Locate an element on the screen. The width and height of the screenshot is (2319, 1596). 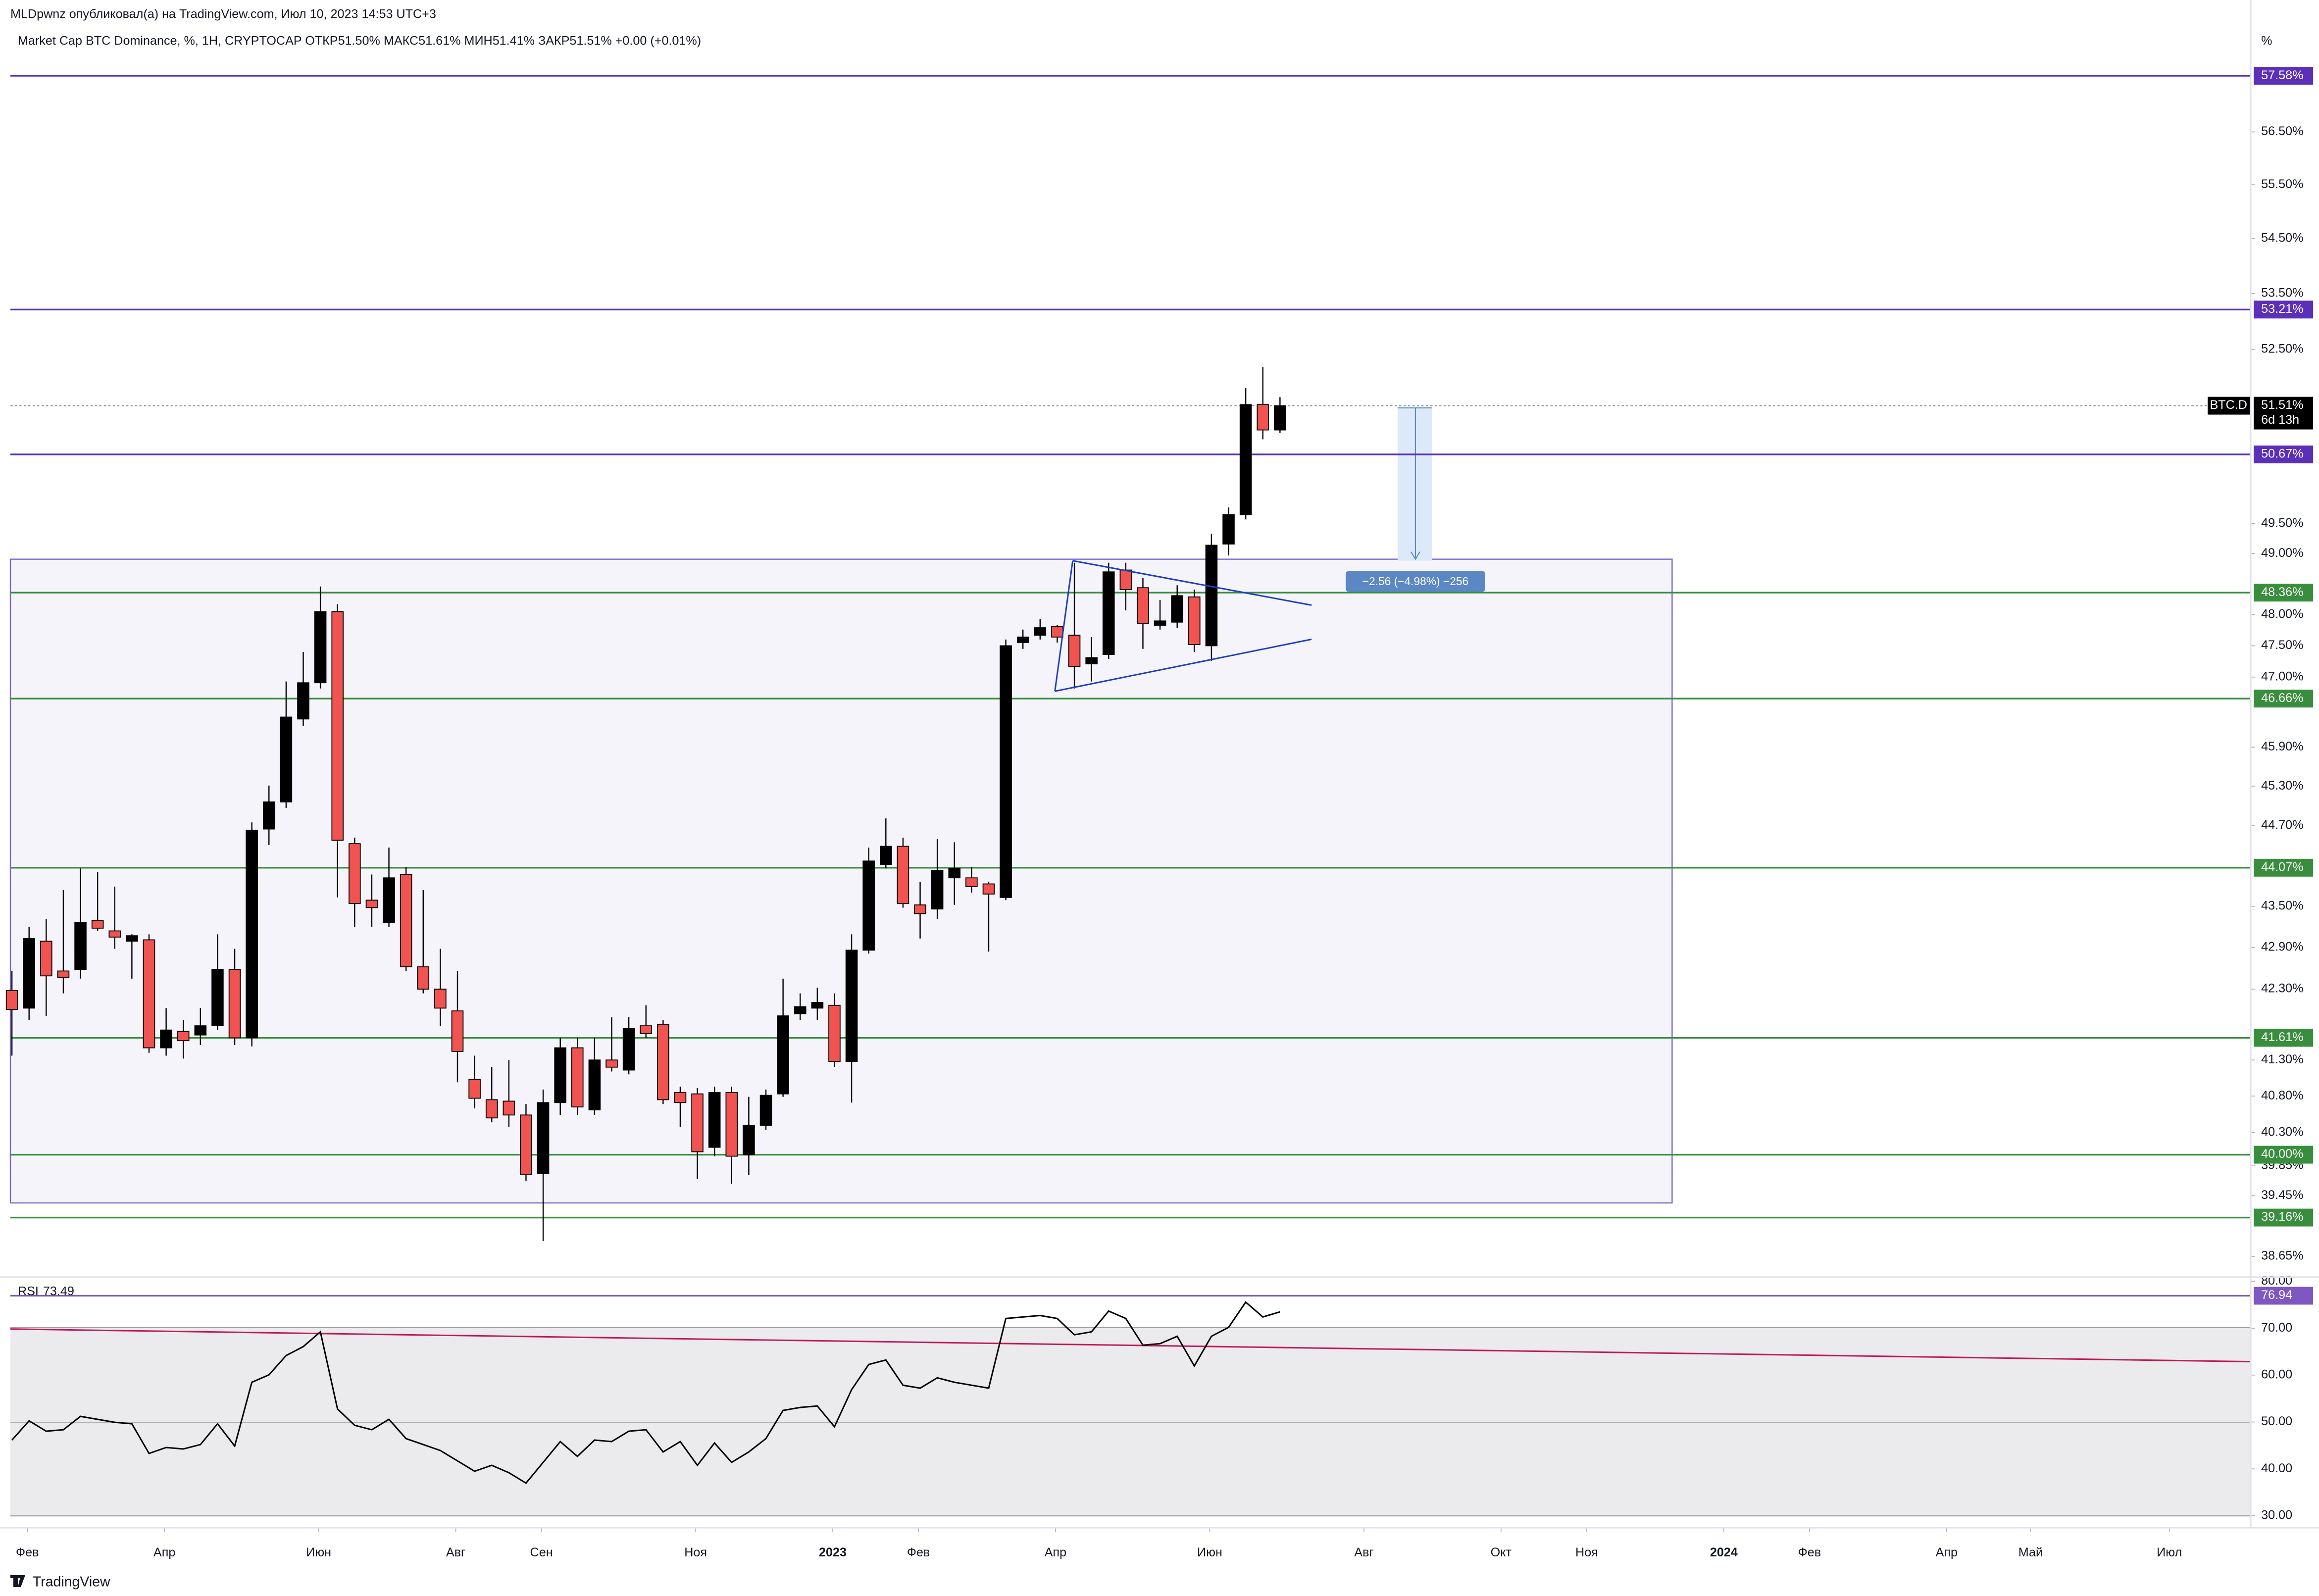
x-tick-label: Апр is located at coordinates (1947, 1552).